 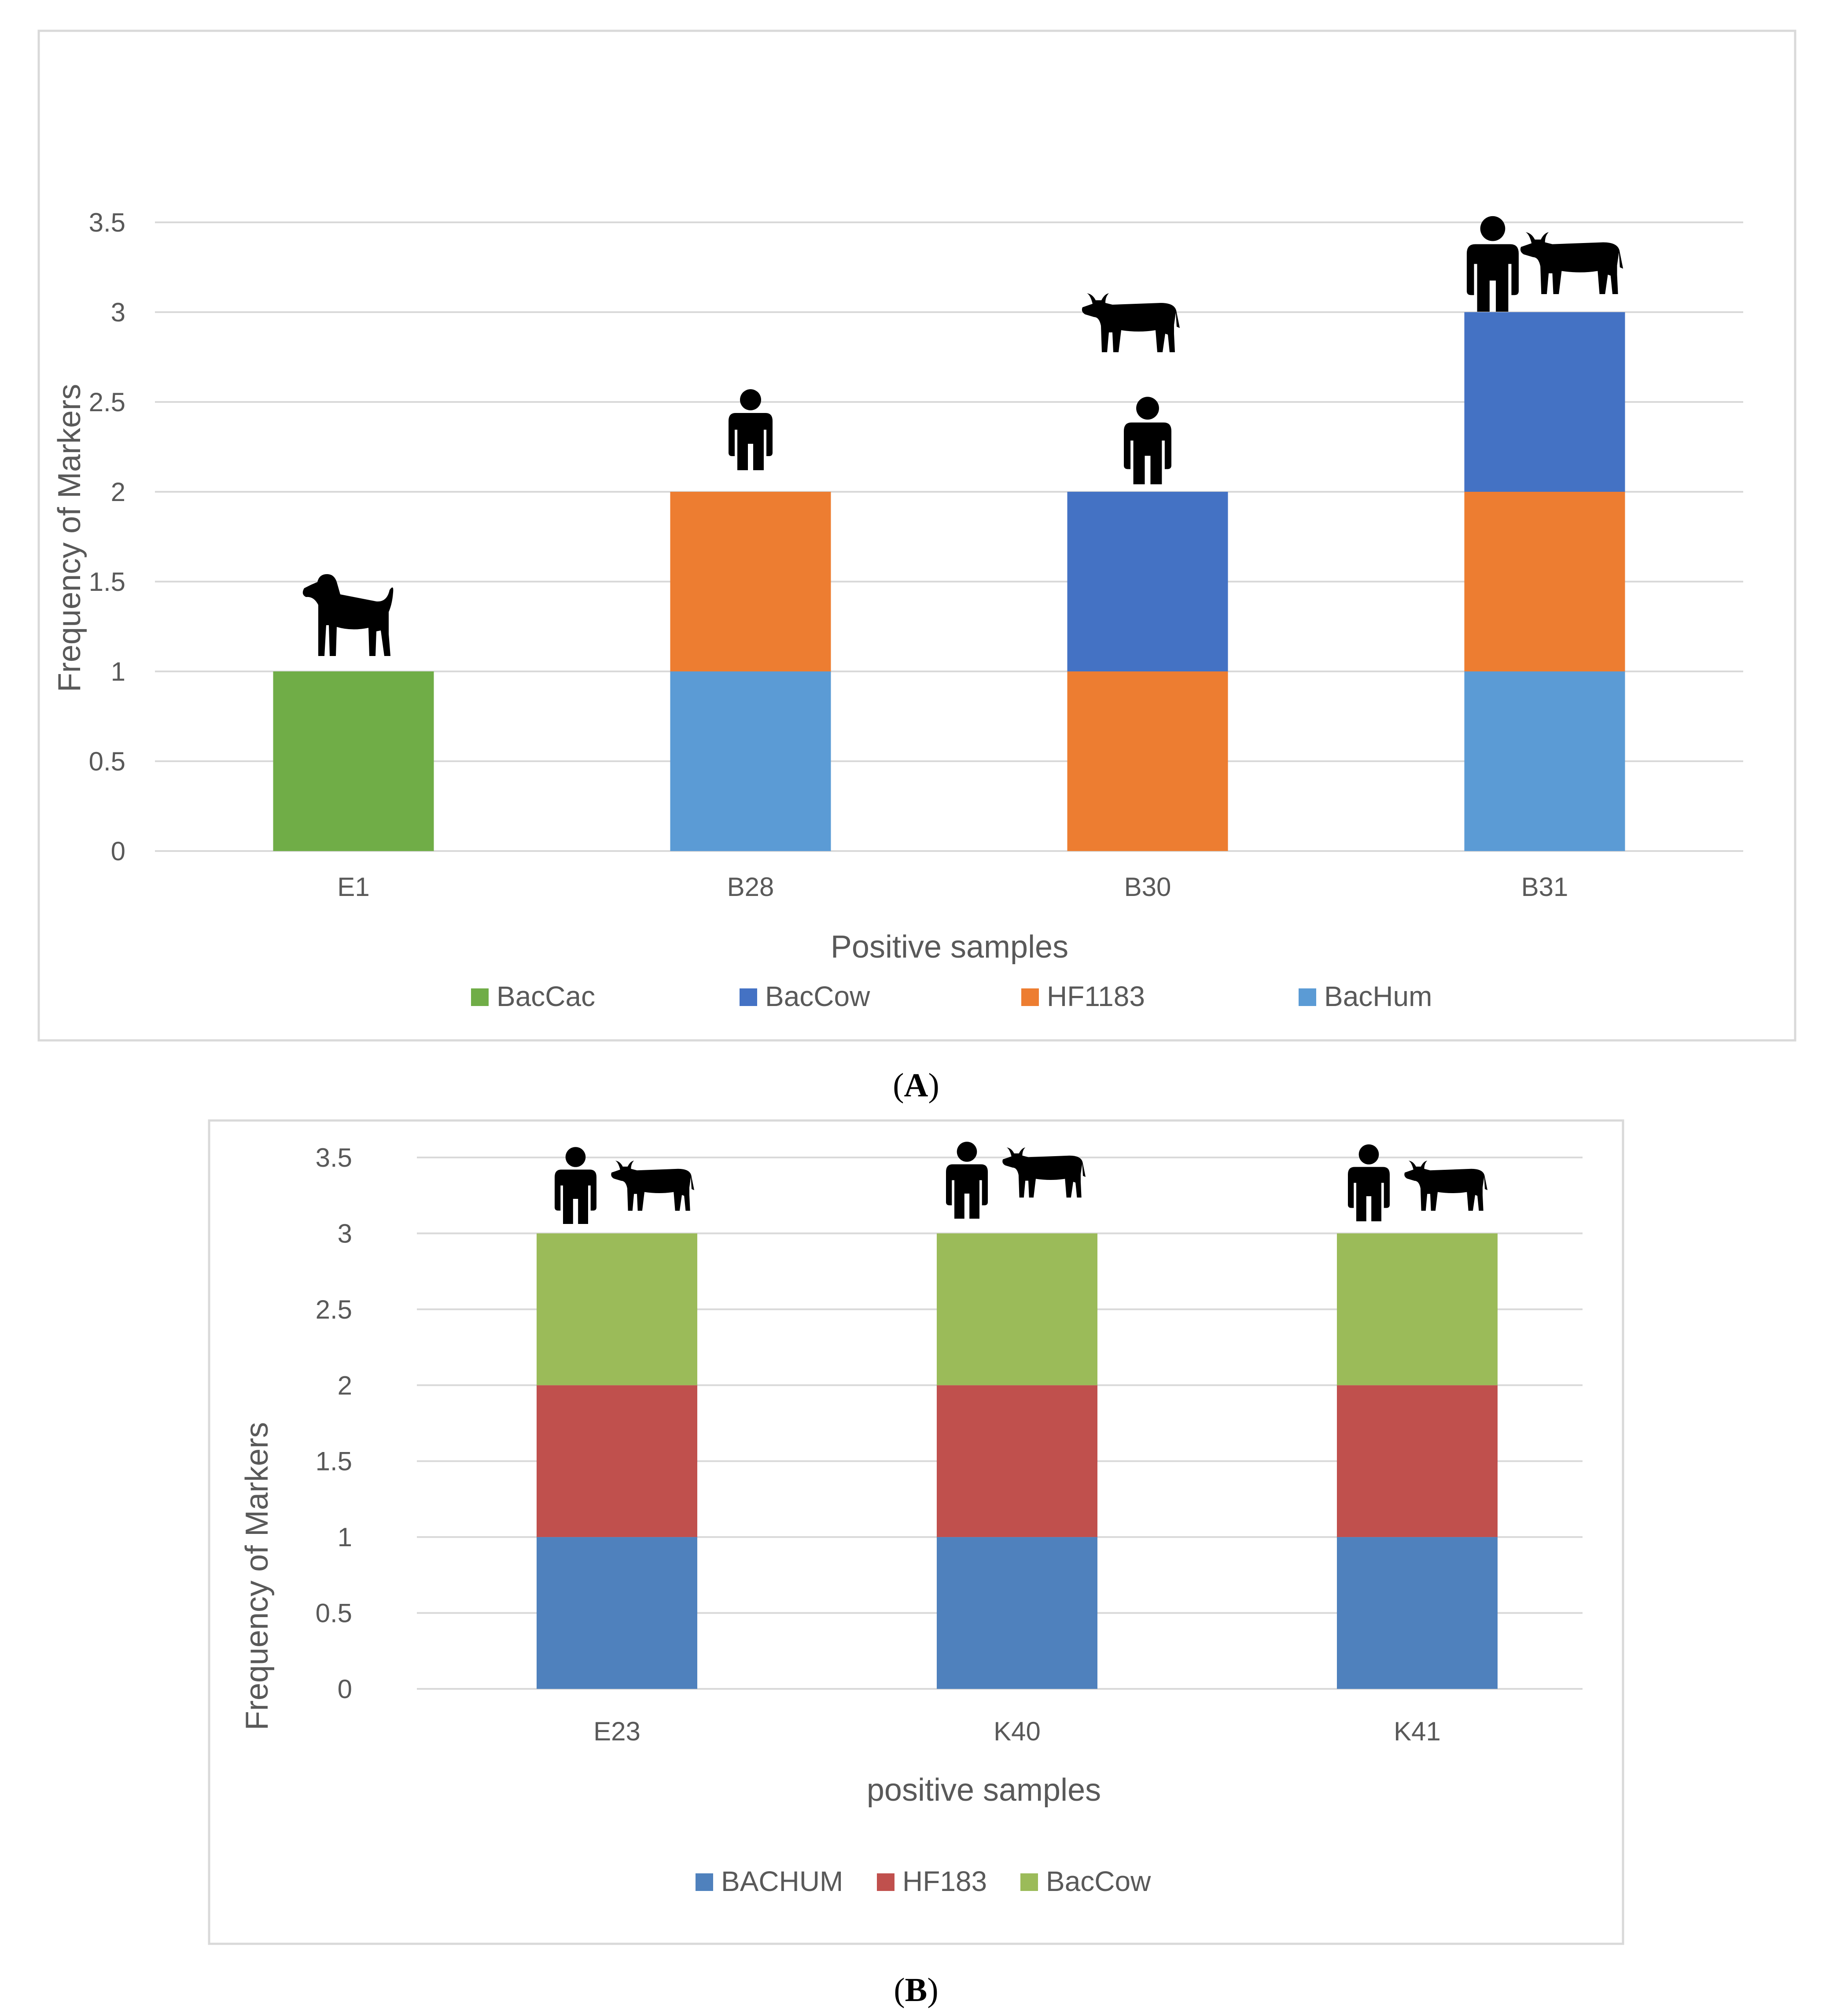 I want to click on panel-b-y-axis-title: Frequency of Markers, so click(x=257, y=1576).